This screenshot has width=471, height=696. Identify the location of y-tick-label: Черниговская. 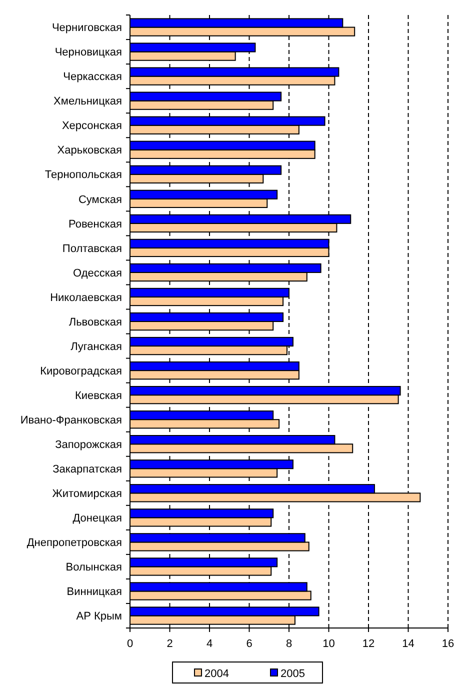
(87, 28).